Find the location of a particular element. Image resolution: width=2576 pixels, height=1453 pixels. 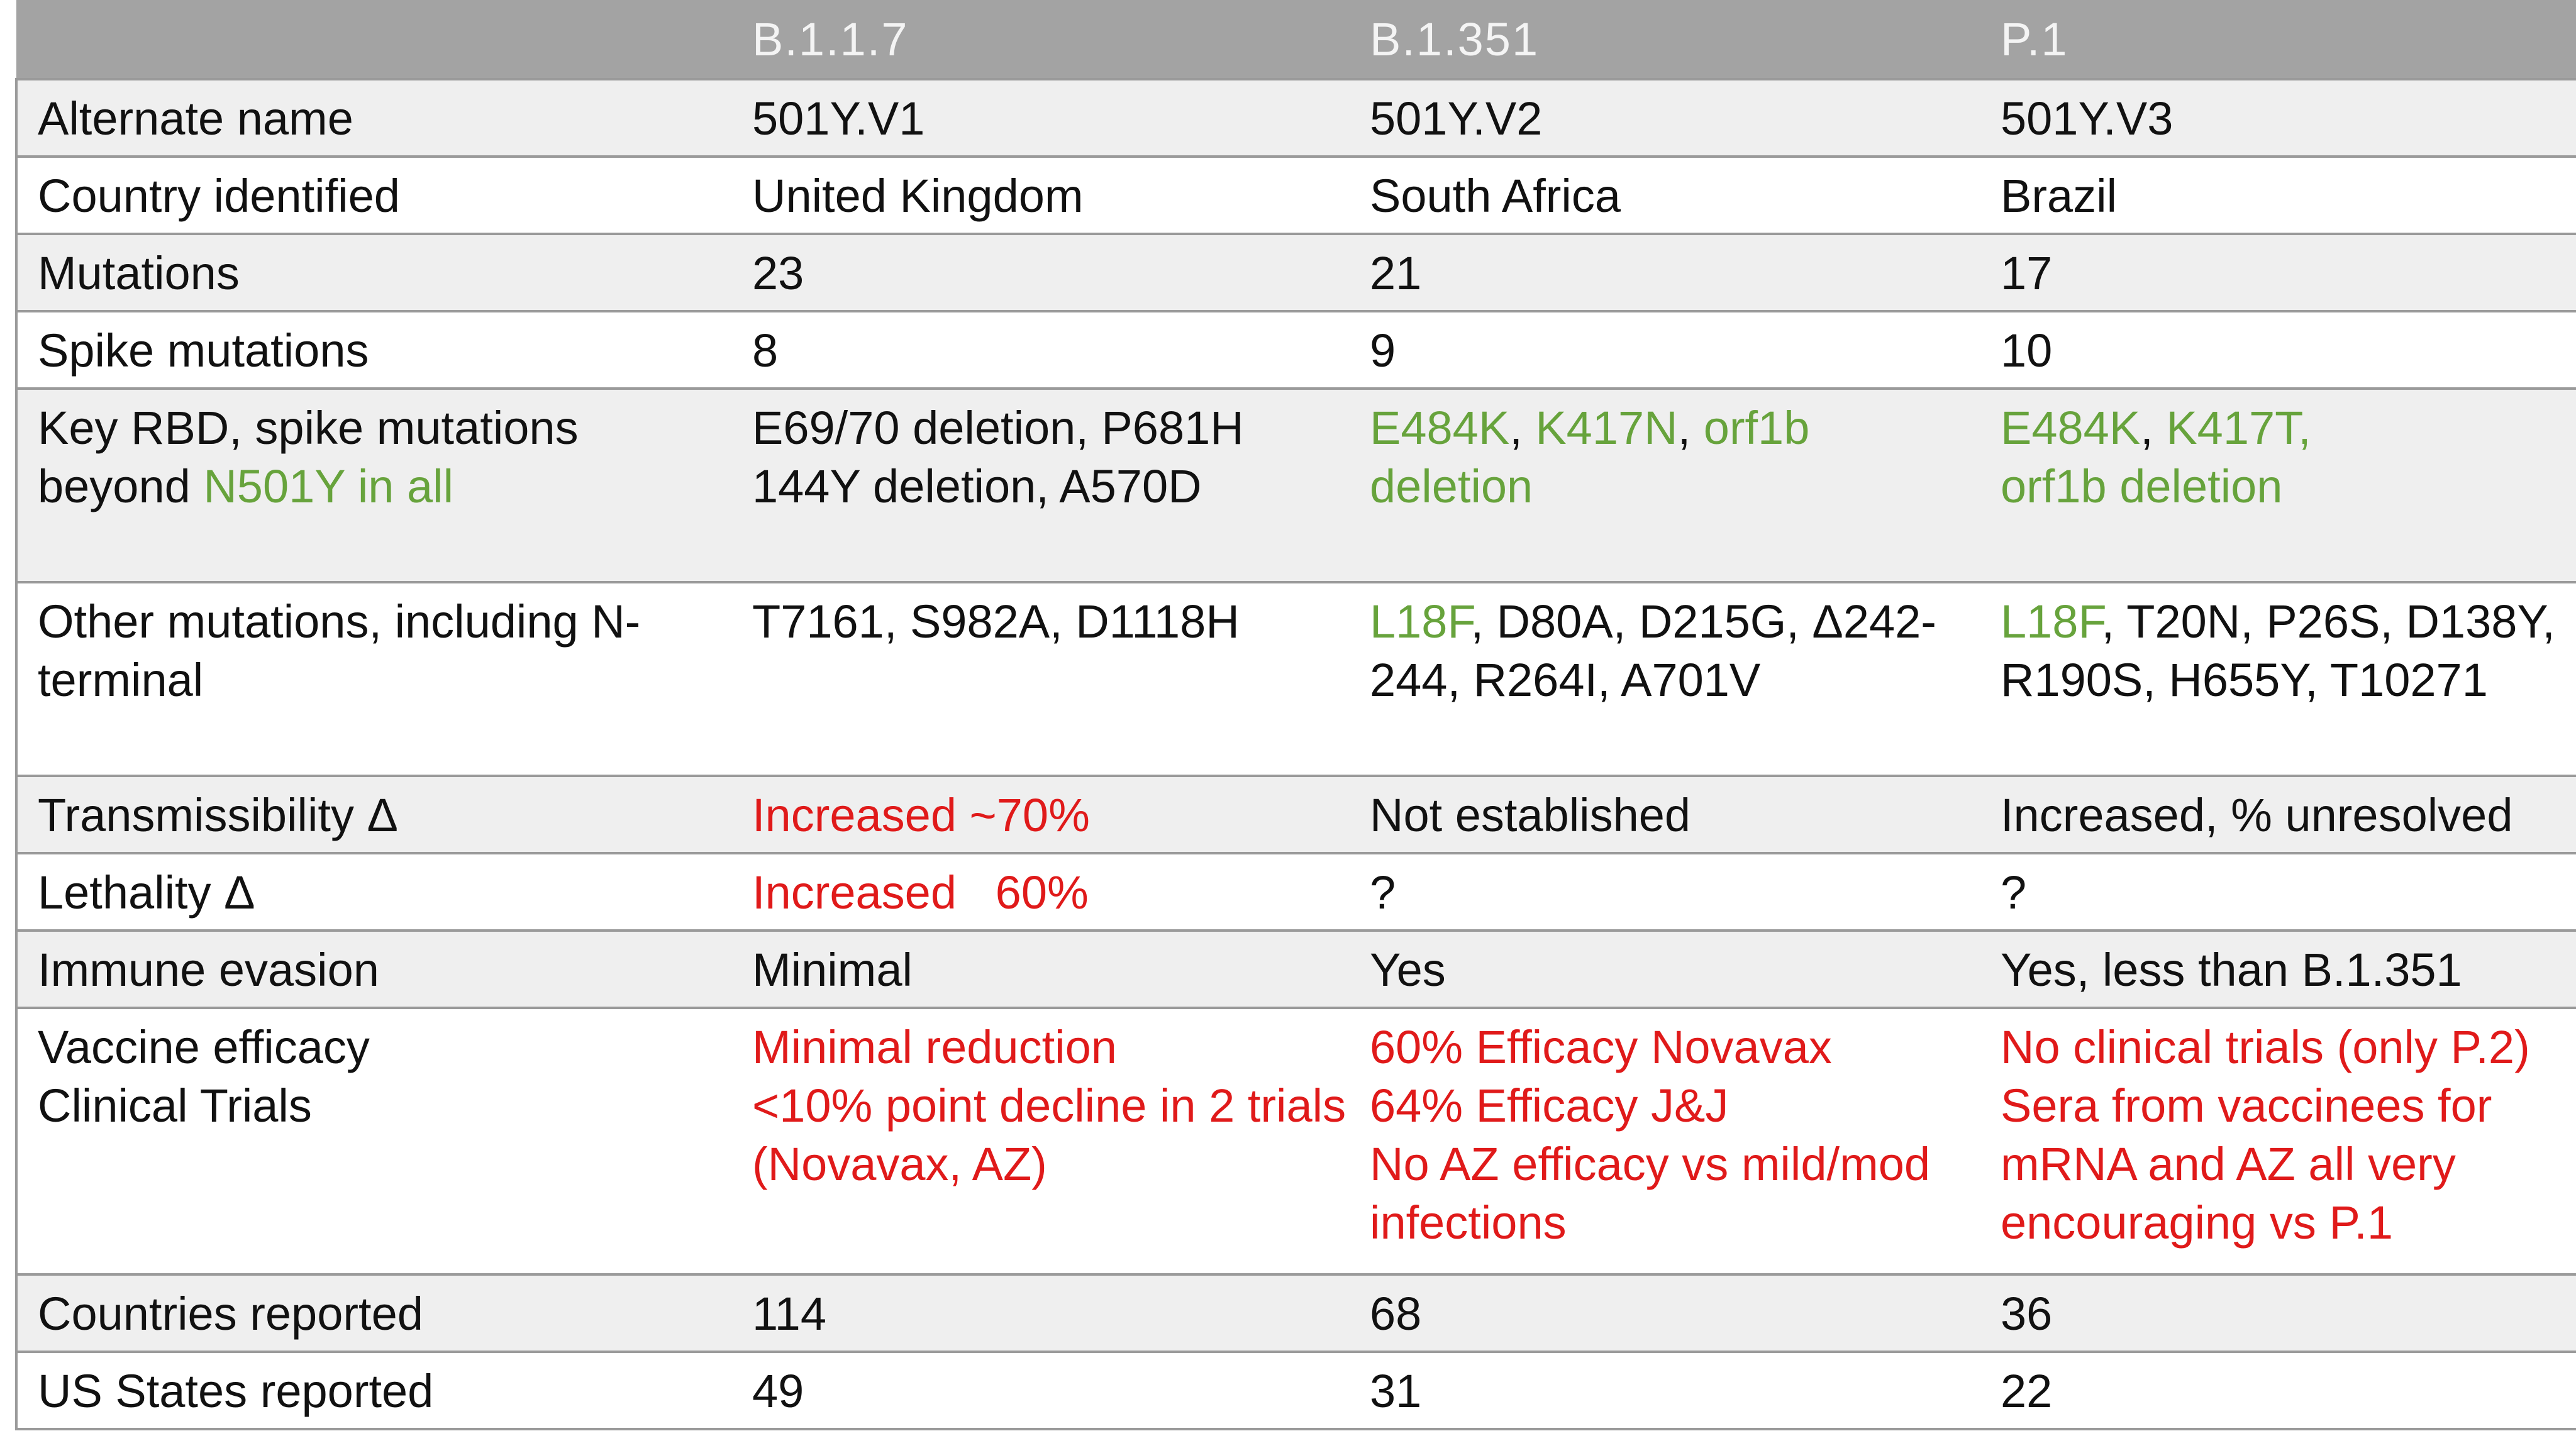

cell-p1: 22 is located at coordinates (2278, 1390).